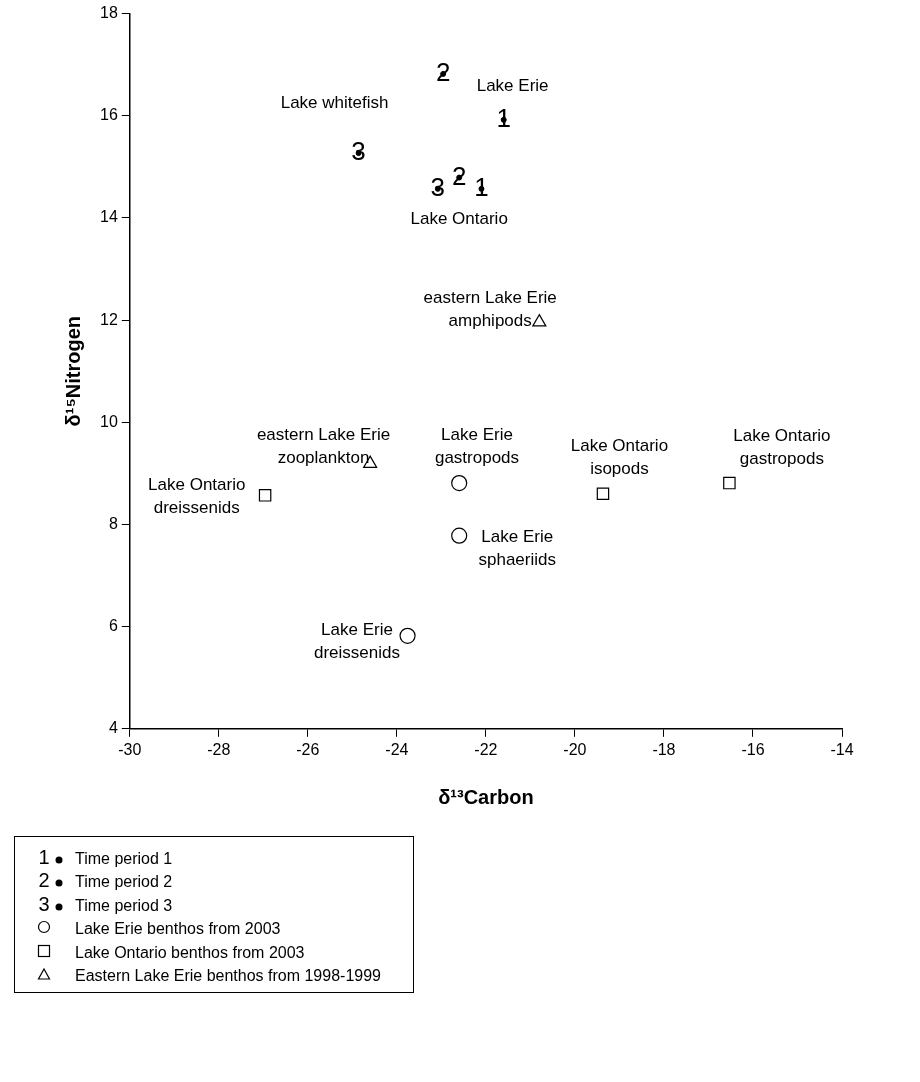  I want to click on x-axis-title: δ¹³Carbon, so click(486, 796).